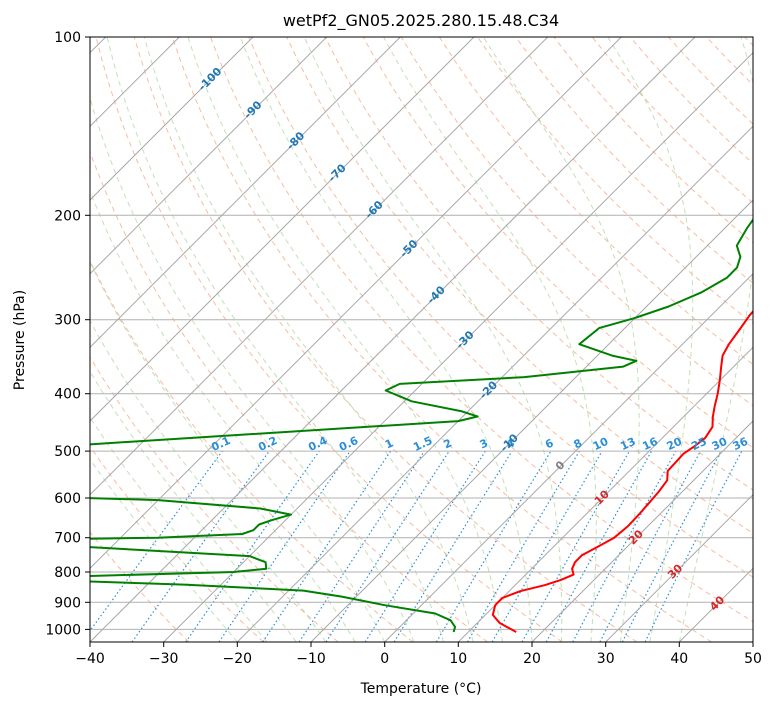 The height and width of the screenshot is (708, 775). I want to click on x-tick-label: 30, so click(606, 659).